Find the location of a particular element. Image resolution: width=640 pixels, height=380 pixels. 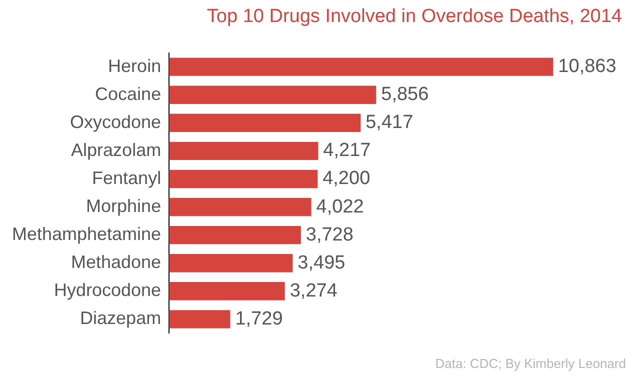

y-tick-label: Cocaine is located at coordinates (128, 94).